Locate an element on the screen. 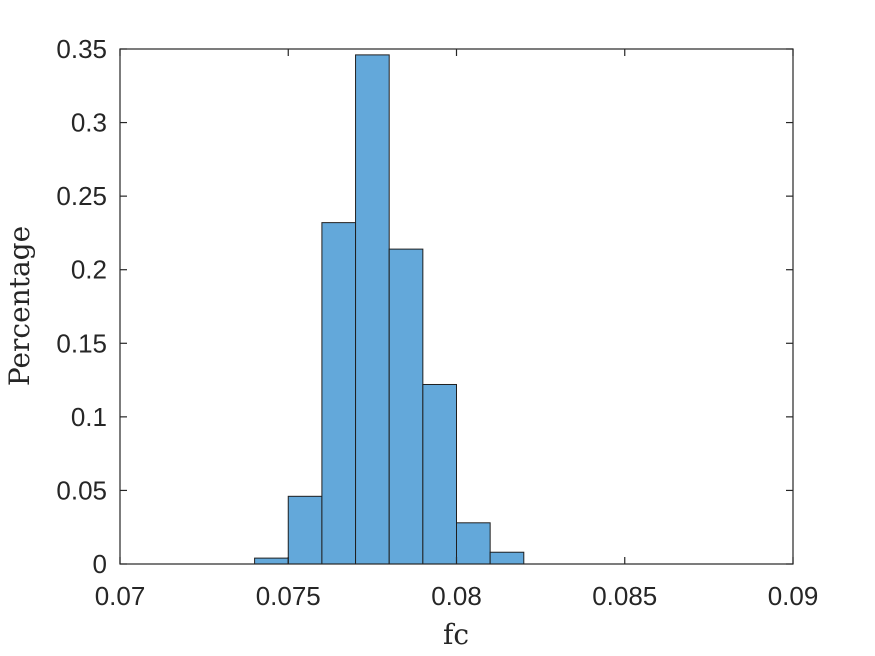 The image size is (875, 656). y-tick-label-6: 0.25 is located at coordinates (81, 196).